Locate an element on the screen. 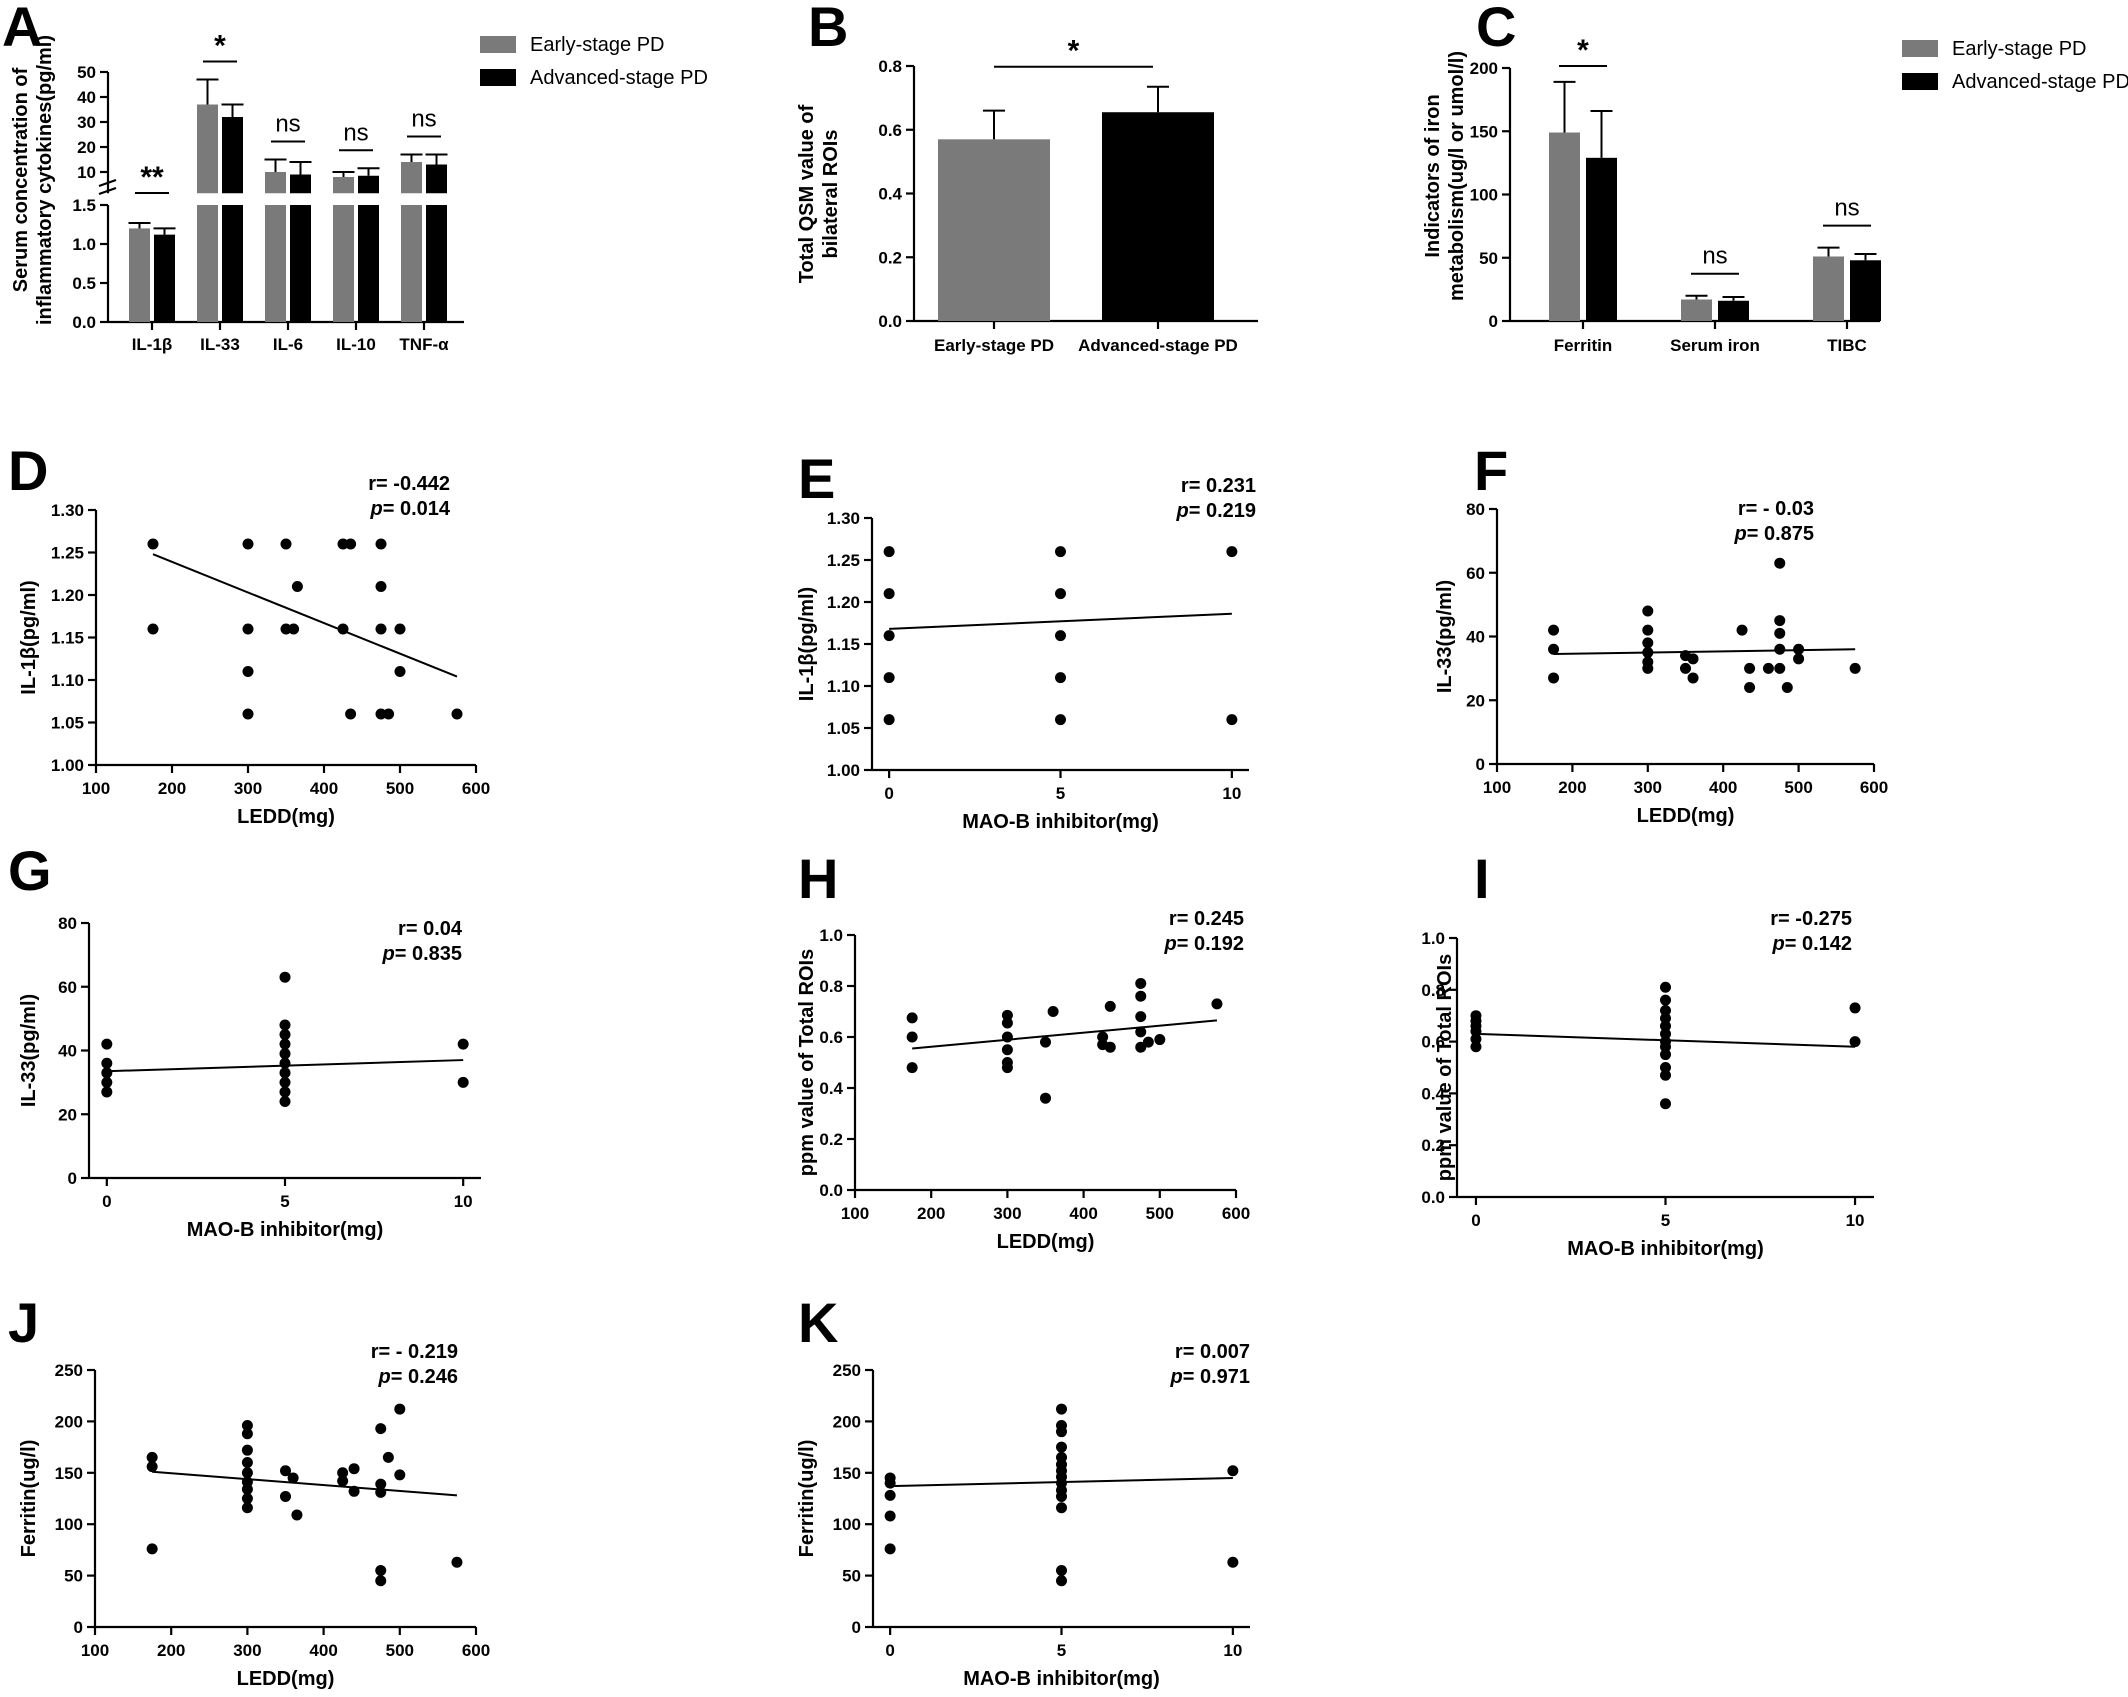 The width and height of the screenshot is (2128, 1697). correlation-r: r= 0.04 is located at coordinates (430, 929).